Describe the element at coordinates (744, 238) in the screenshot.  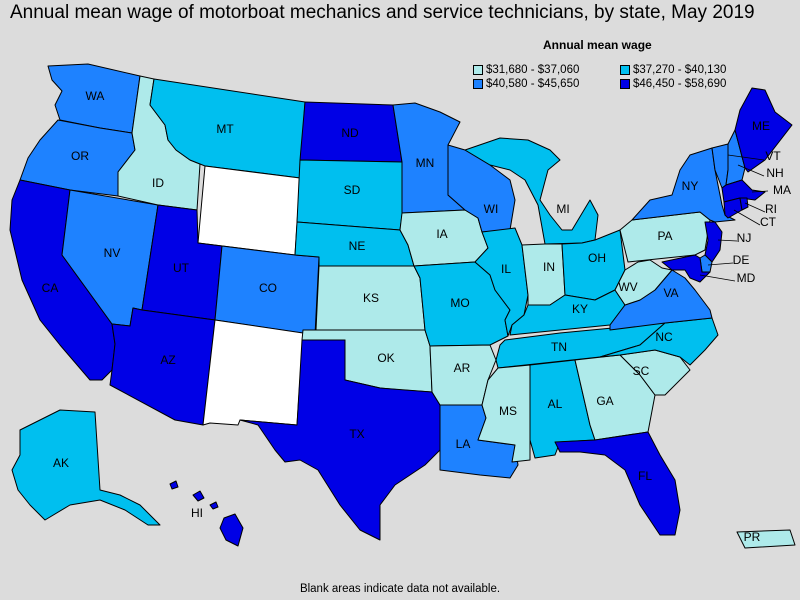
I see `state-label-nj: NJ` at that location.